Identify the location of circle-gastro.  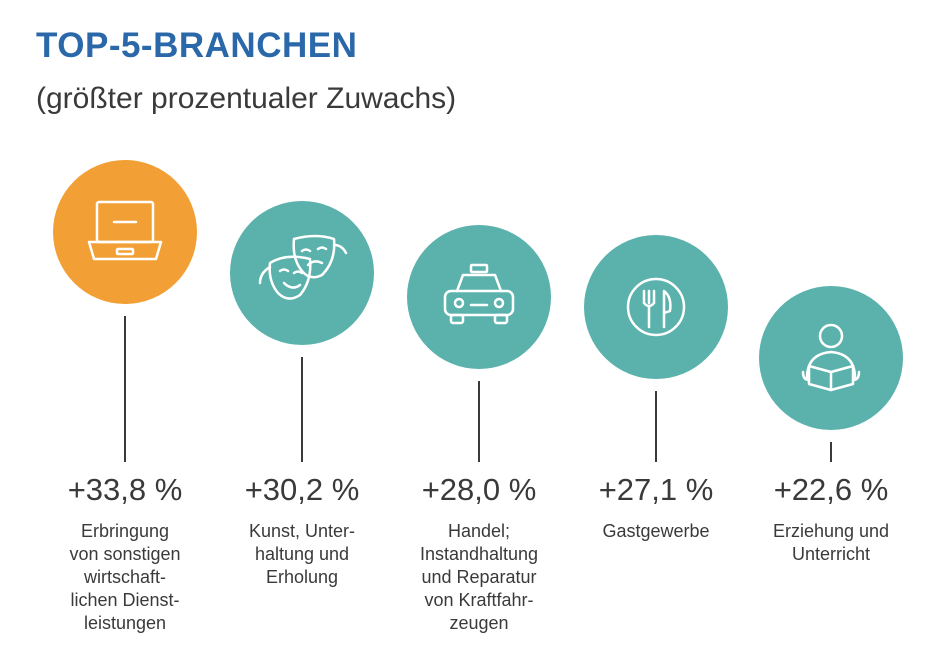
(656, 307).